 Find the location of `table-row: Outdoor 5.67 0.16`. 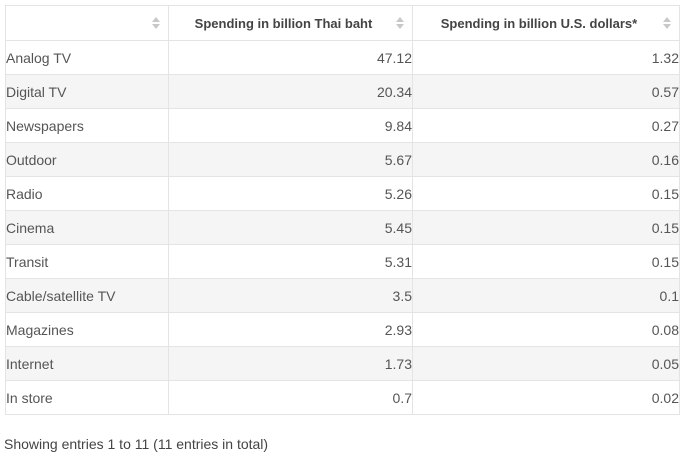

table-row: Outdoor 5.67 0.16 is located at coordinates (342, 159).